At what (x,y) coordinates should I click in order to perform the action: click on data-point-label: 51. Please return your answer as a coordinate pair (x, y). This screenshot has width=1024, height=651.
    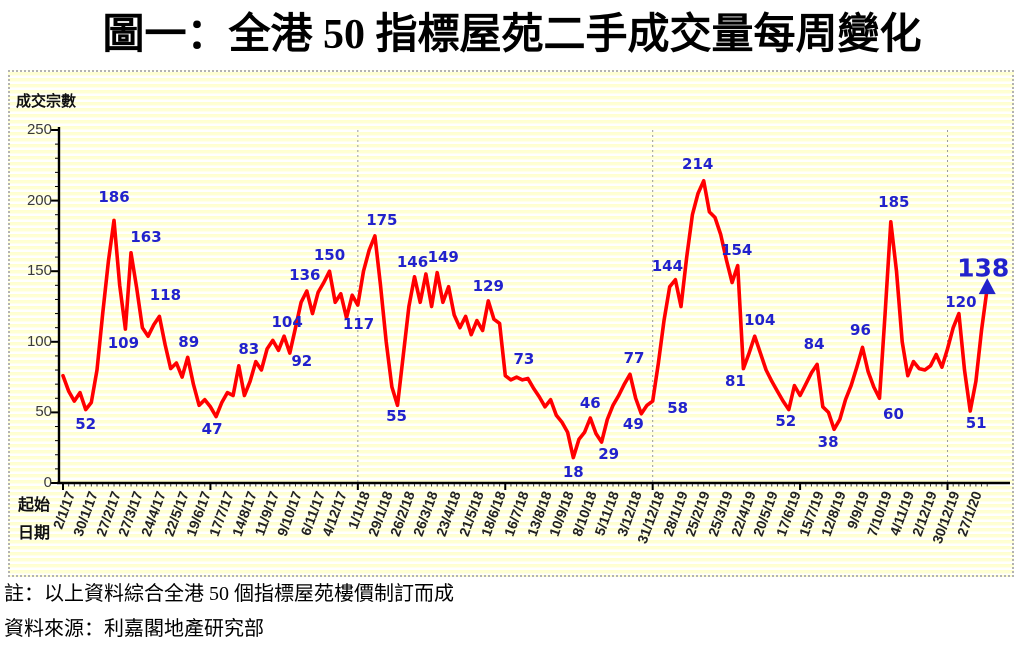
    Looking at the image, I should click on (976, 422).